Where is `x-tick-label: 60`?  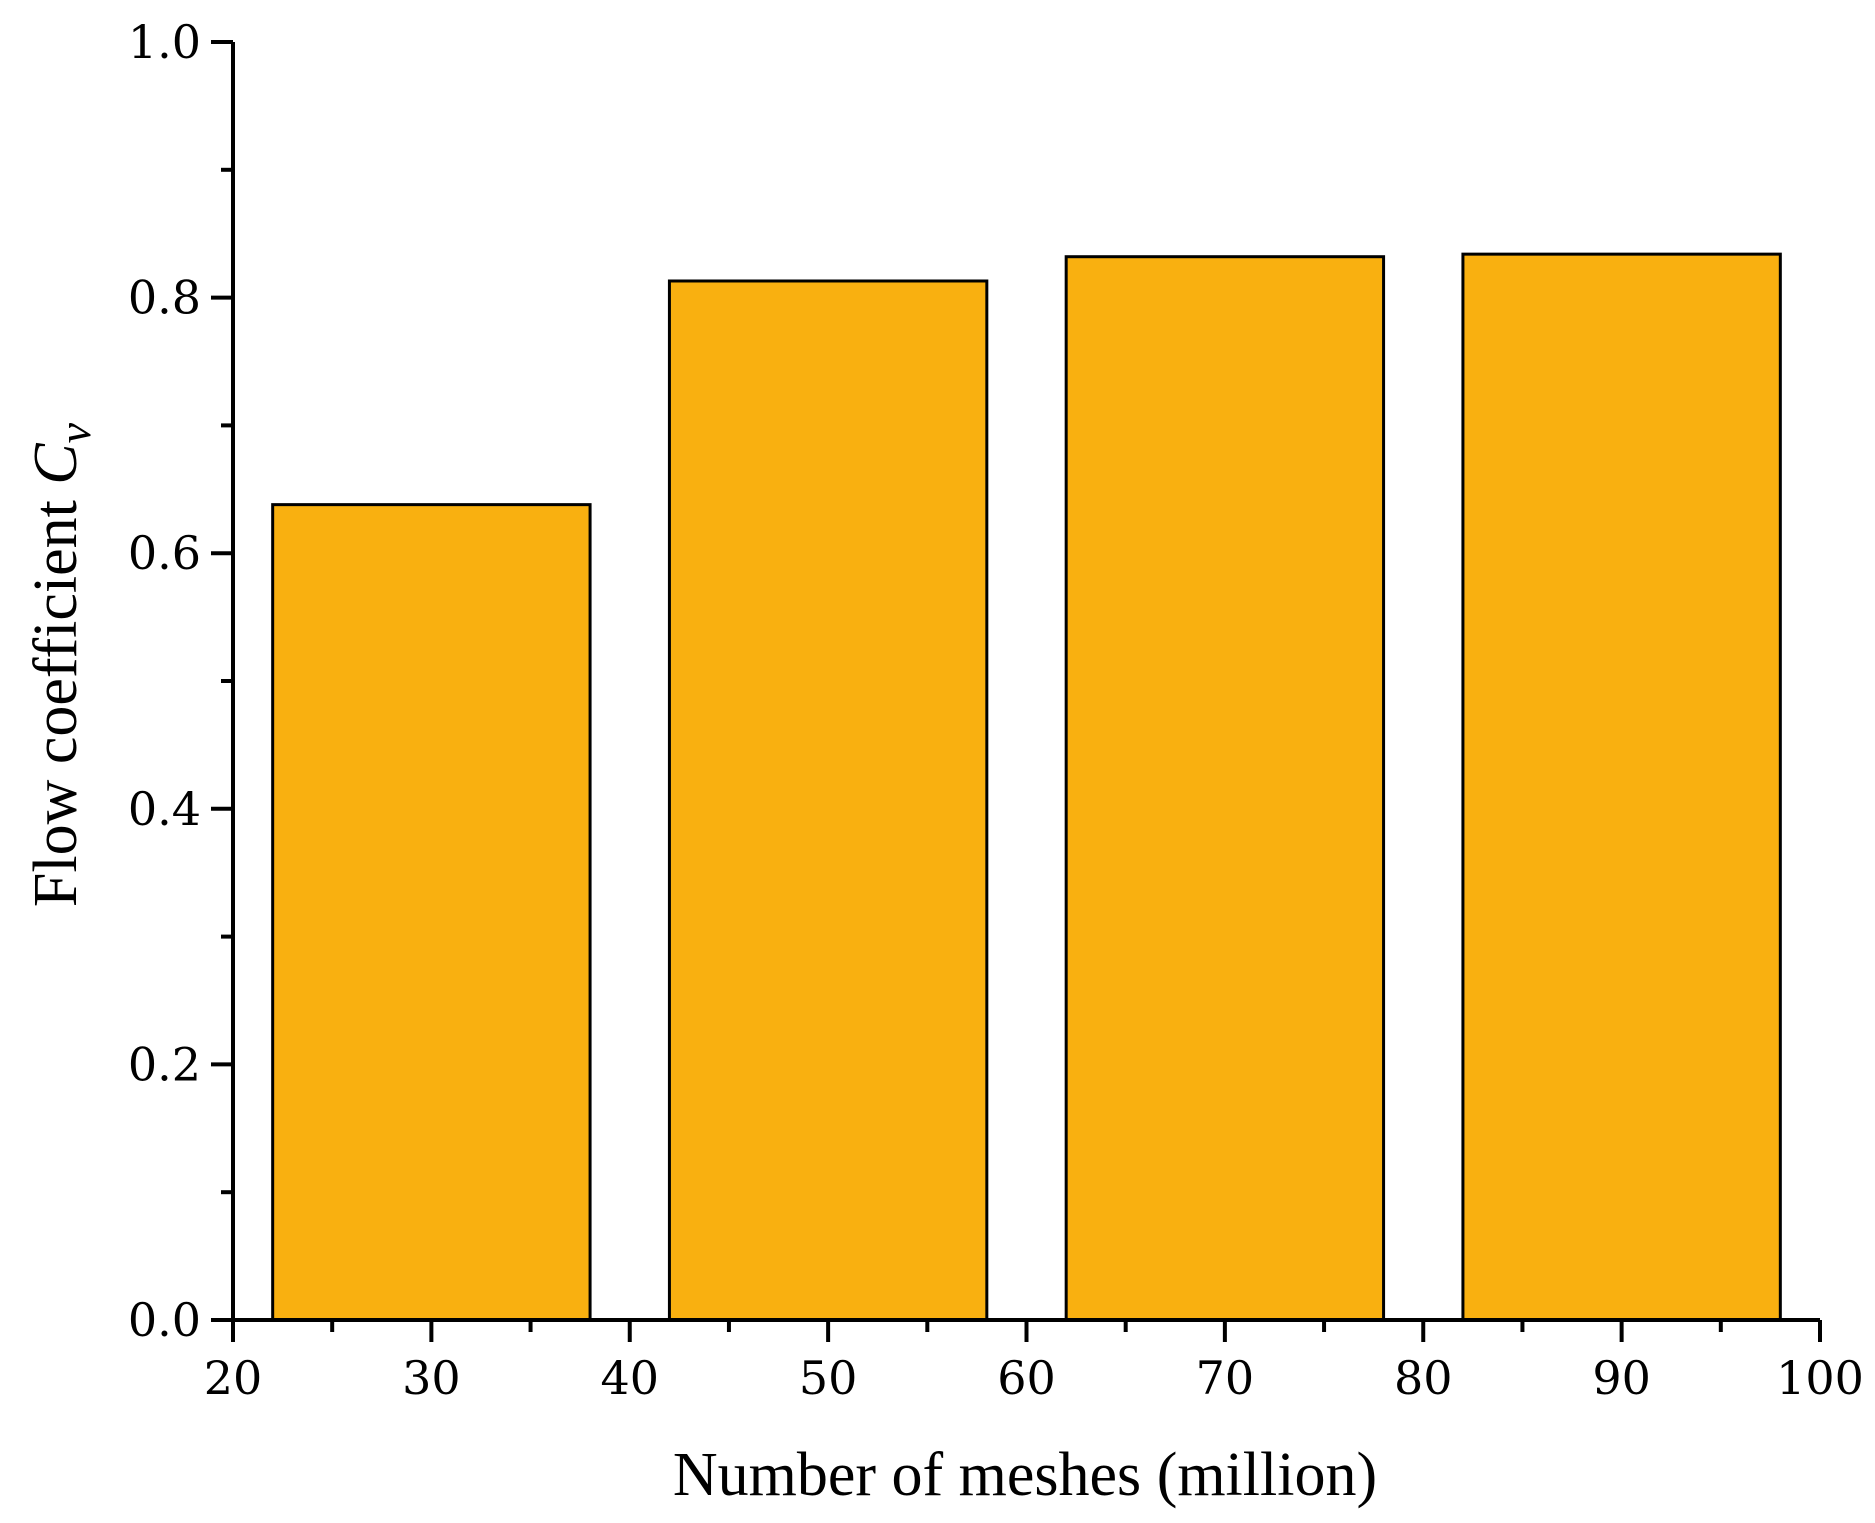 x-tick-label: 60 is located at coordinates (1026, 1378).